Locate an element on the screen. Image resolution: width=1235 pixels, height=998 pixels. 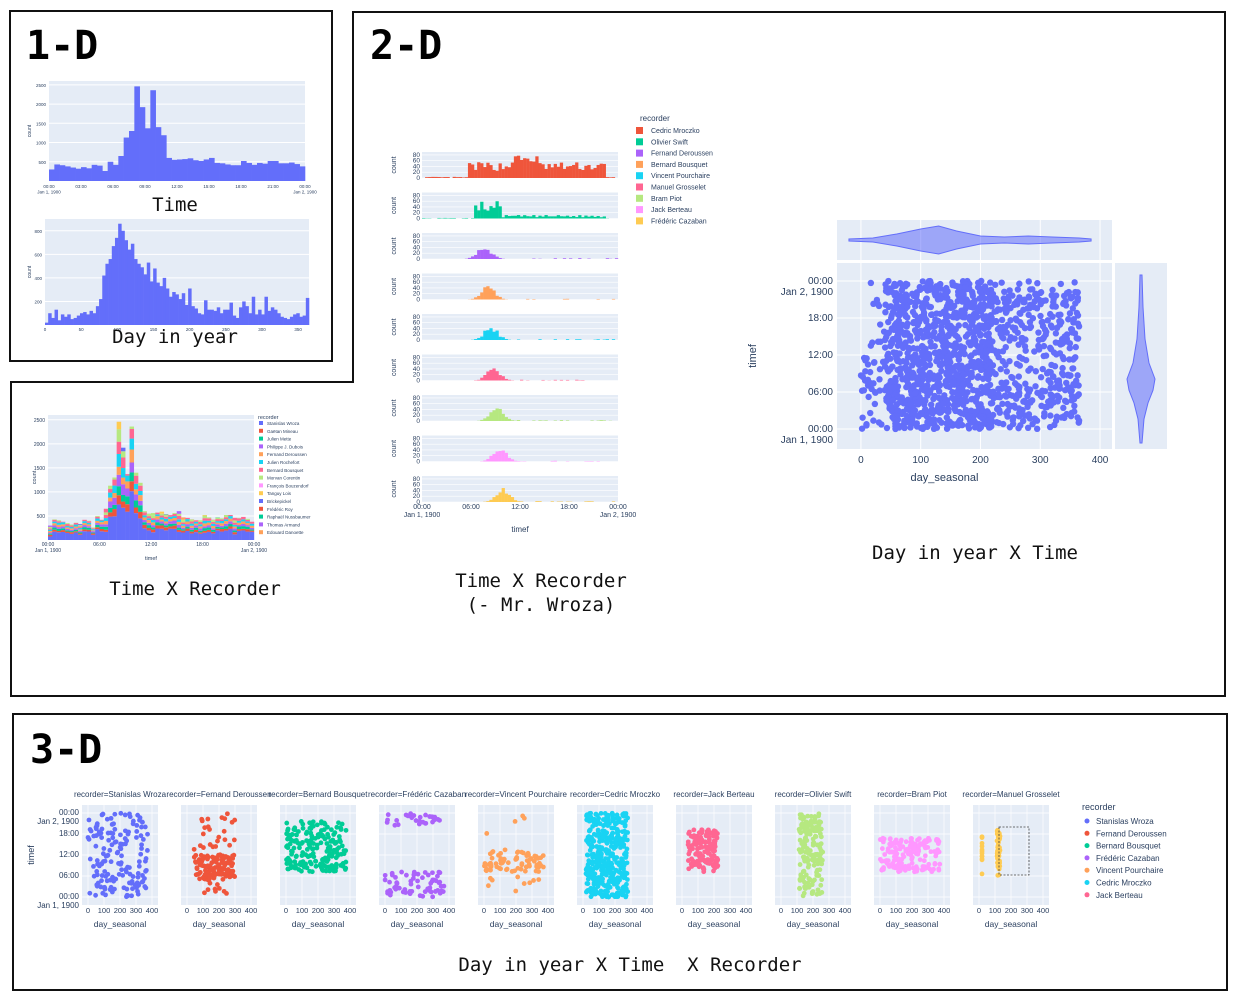
y-tick-label: 00:00 is located at coordinates (820, 429).